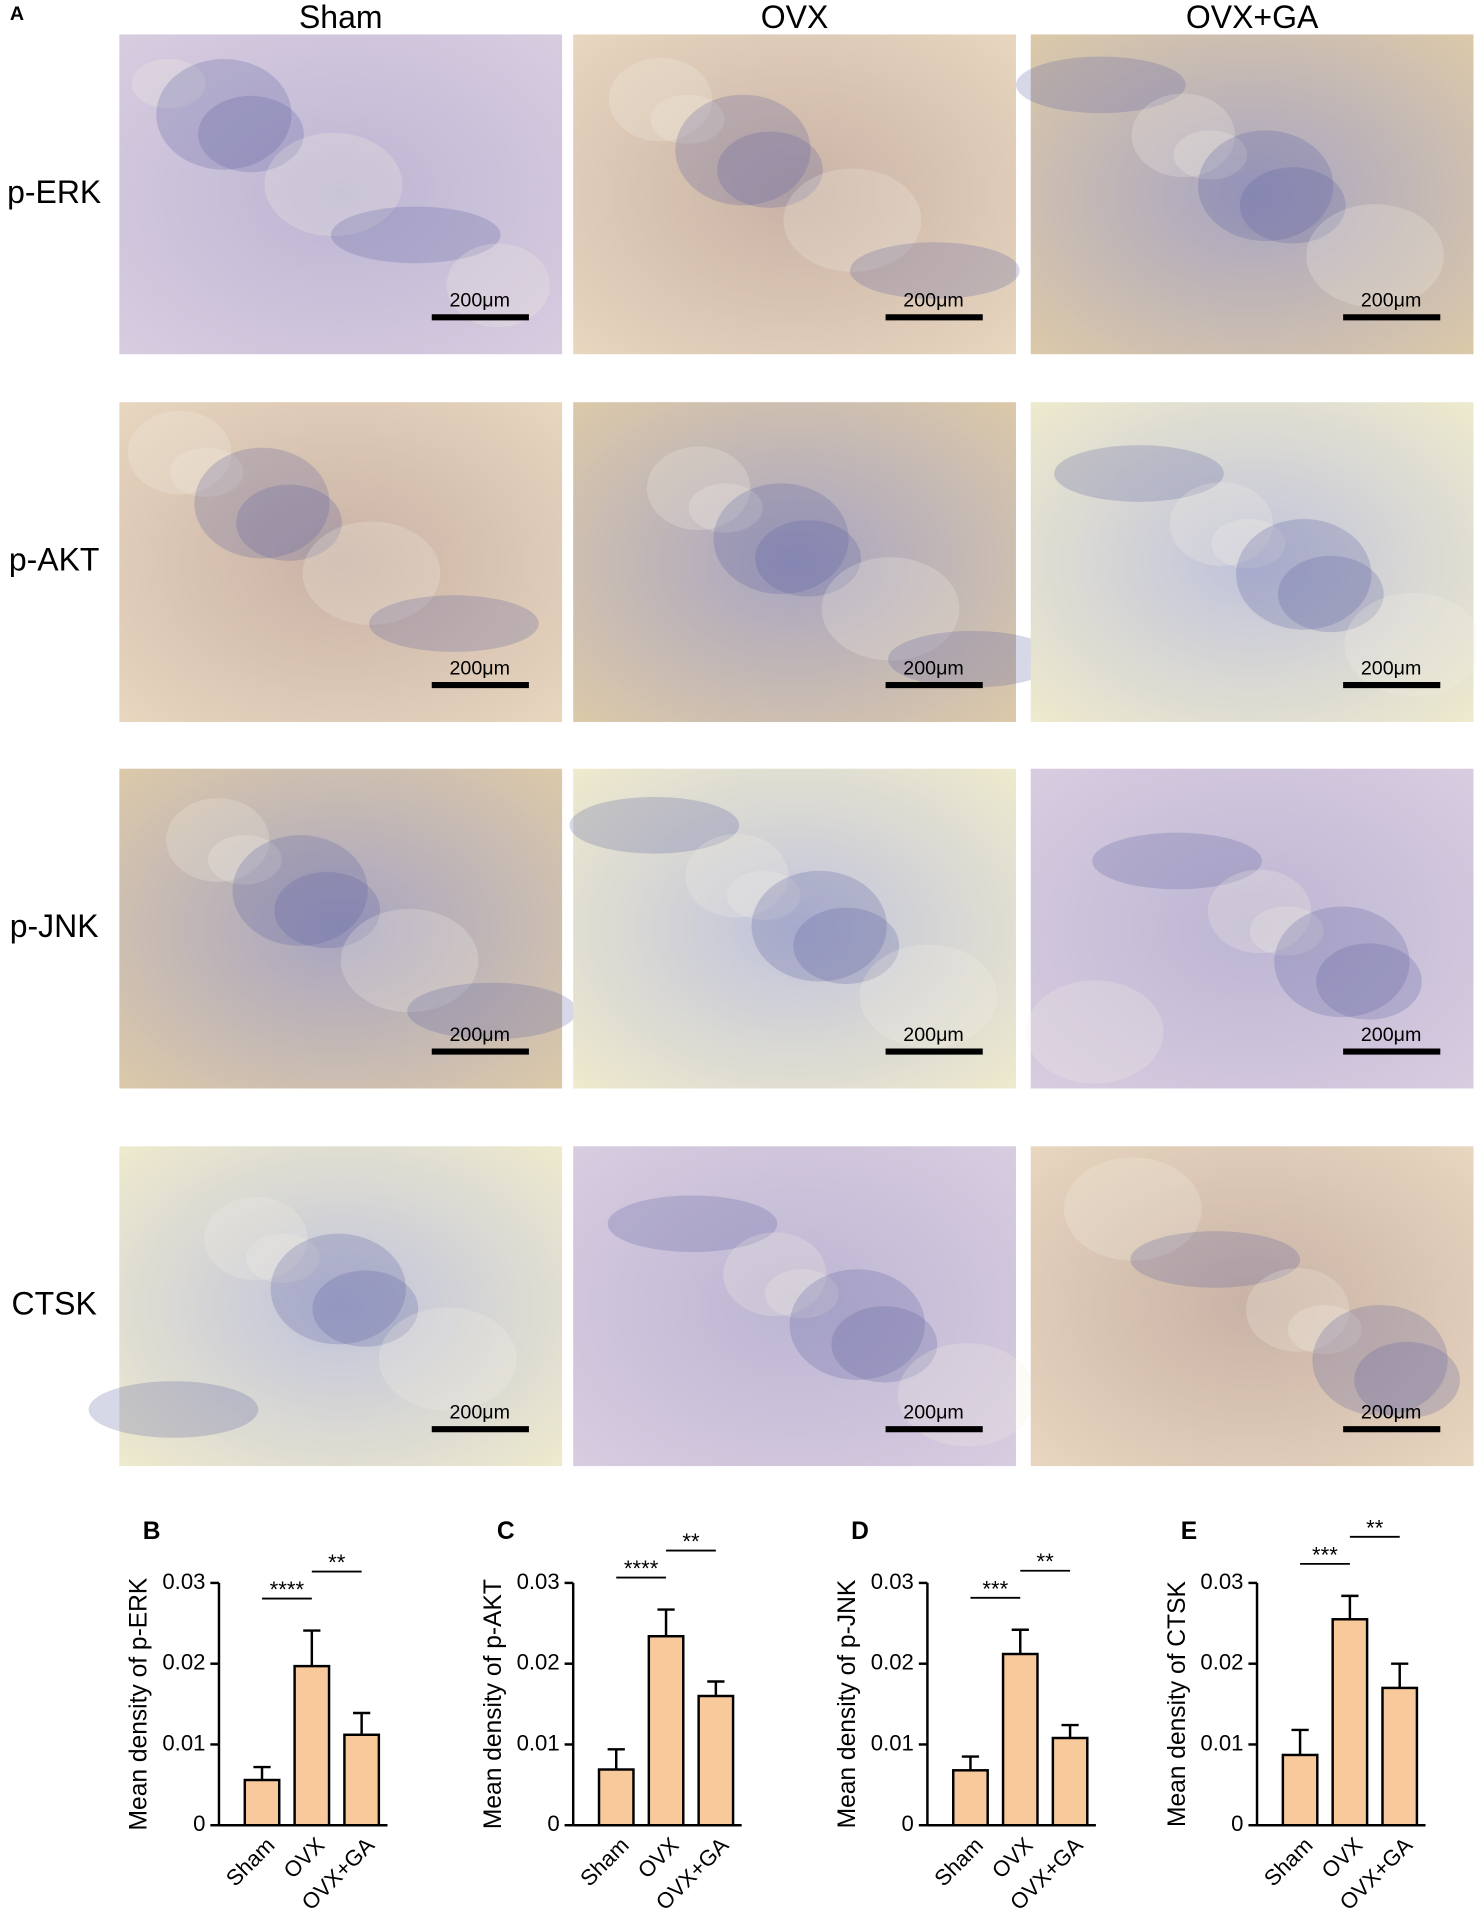 Image resolution: width=1476 pixels, height=1931 pixels. What do you see at coordinates (860, 1531) in the screenshot?
I see `panel-label: D` at bounding box center [860, 1531].